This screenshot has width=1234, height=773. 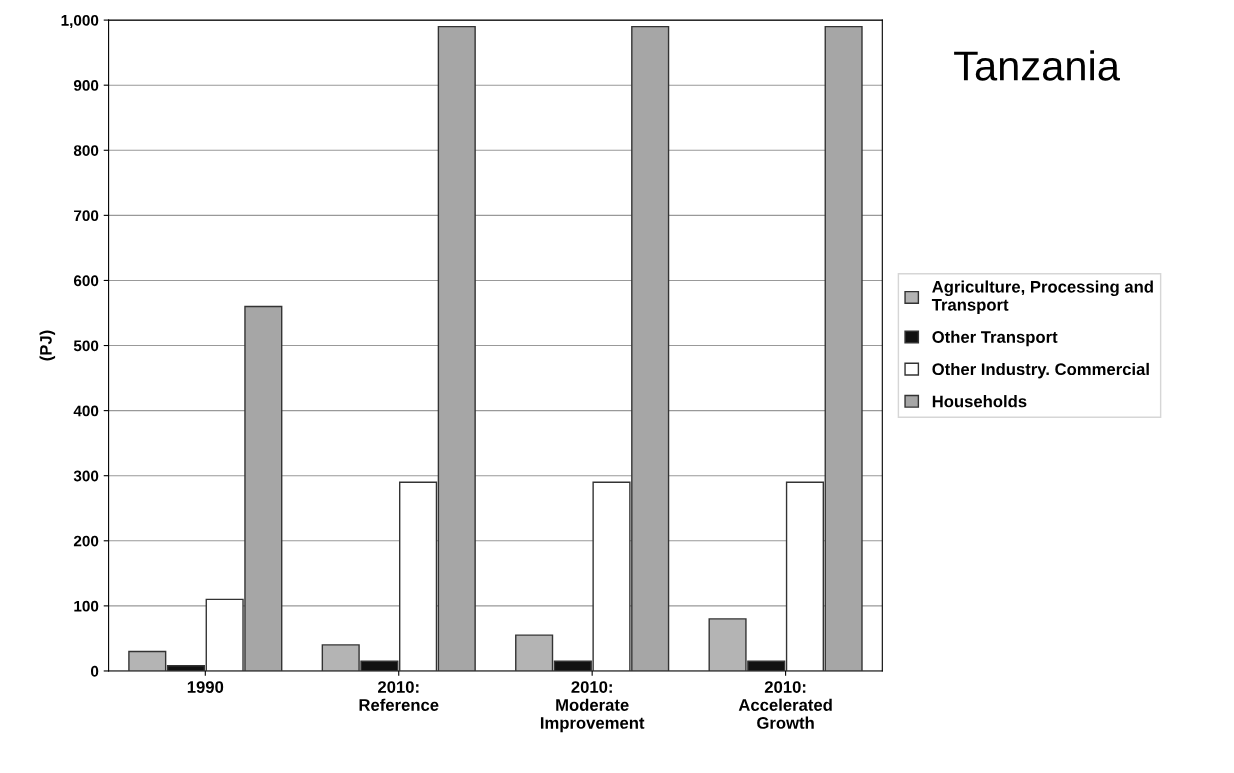 I want to click on x-tick-label: 2010: Accelerated Growth, so click(x=785, y=705).